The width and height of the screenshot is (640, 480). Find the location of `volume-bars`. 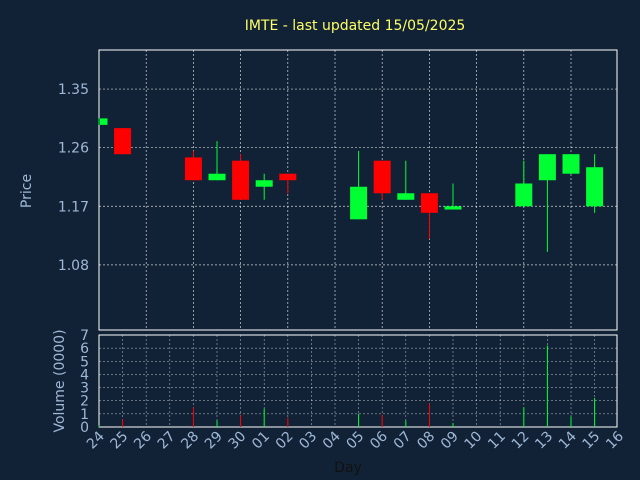

volume-bars is located at coordinates (347, 386).